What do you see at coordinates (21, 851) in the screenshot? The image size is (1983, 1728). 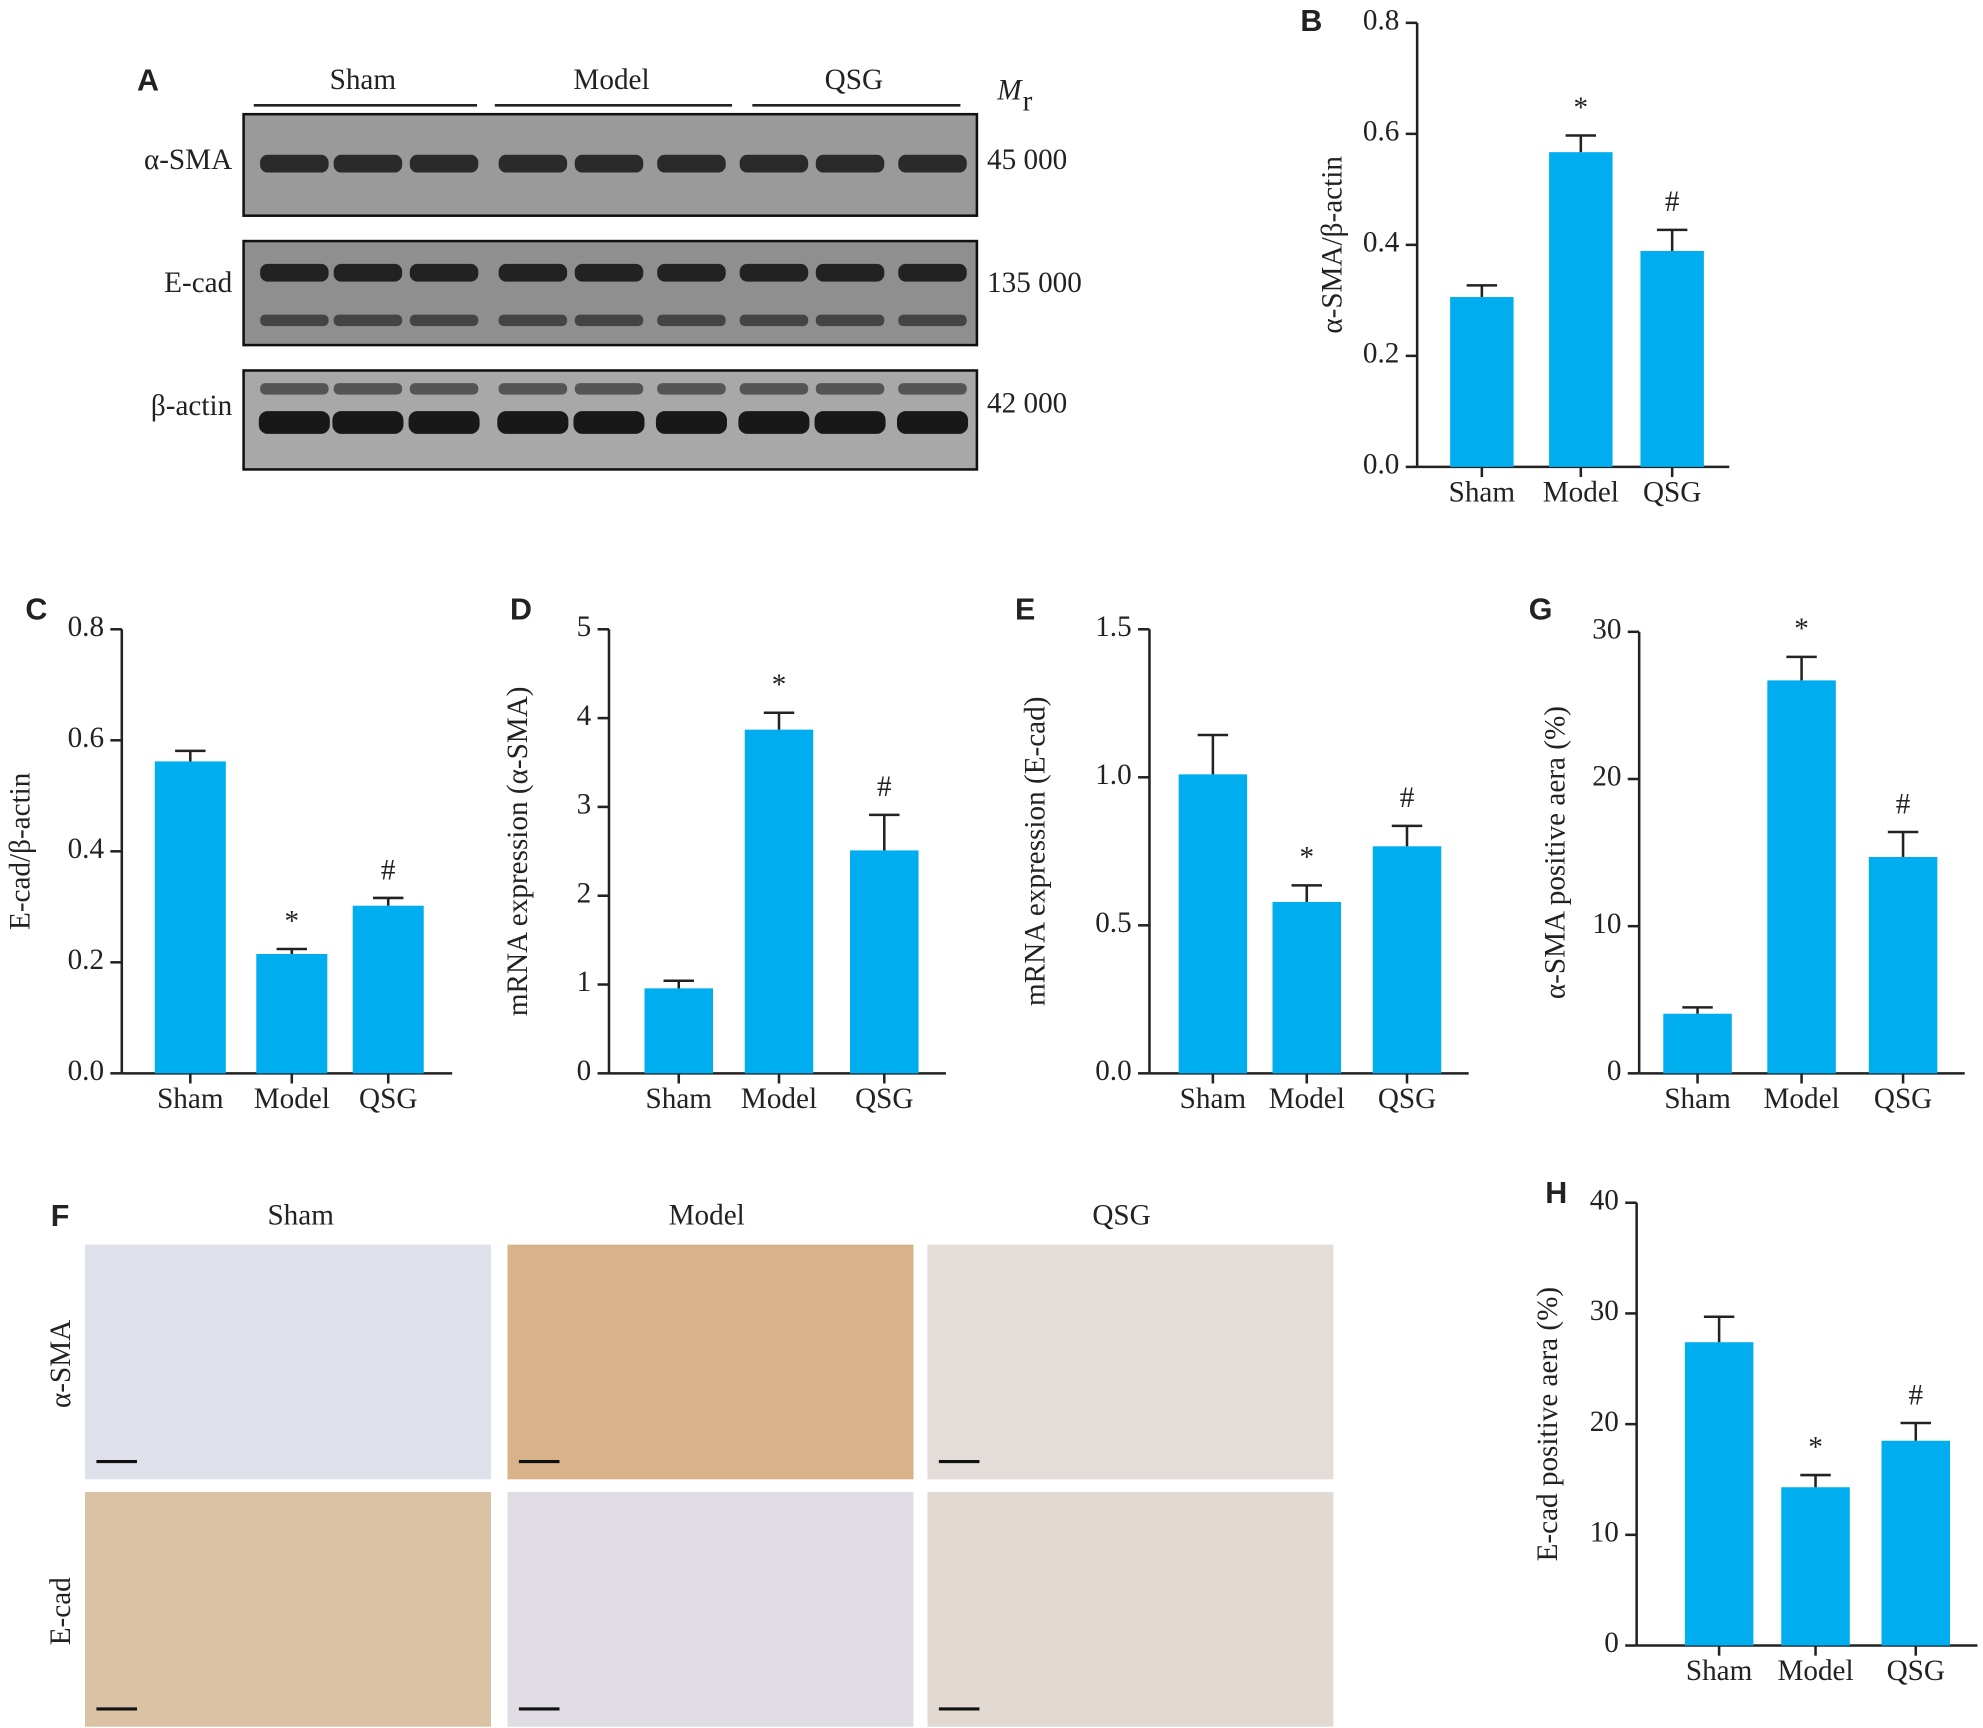 I see `y-axis-label: E-cad/β-actin` at bounding box center [21, 851].